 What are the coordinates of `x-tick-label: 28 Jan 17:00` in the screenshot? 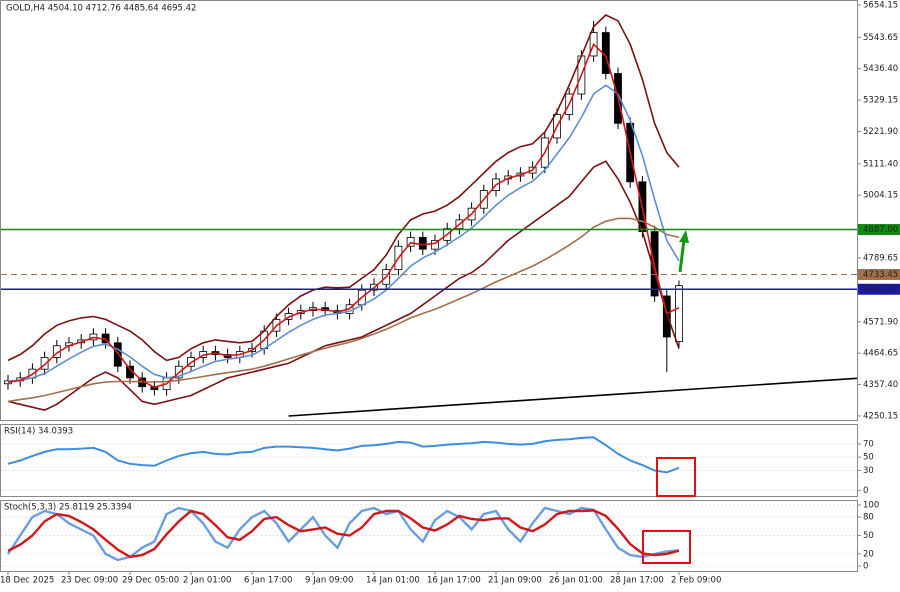 It's located at (637, 581).